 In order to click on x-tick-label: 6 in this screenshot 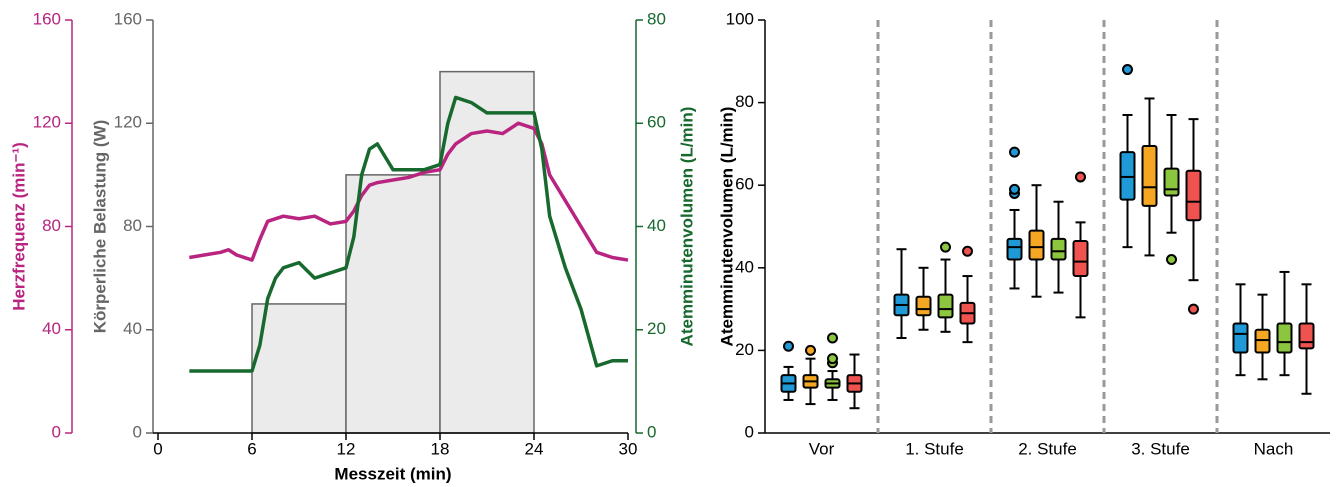, I will do `click(251, 448)`.